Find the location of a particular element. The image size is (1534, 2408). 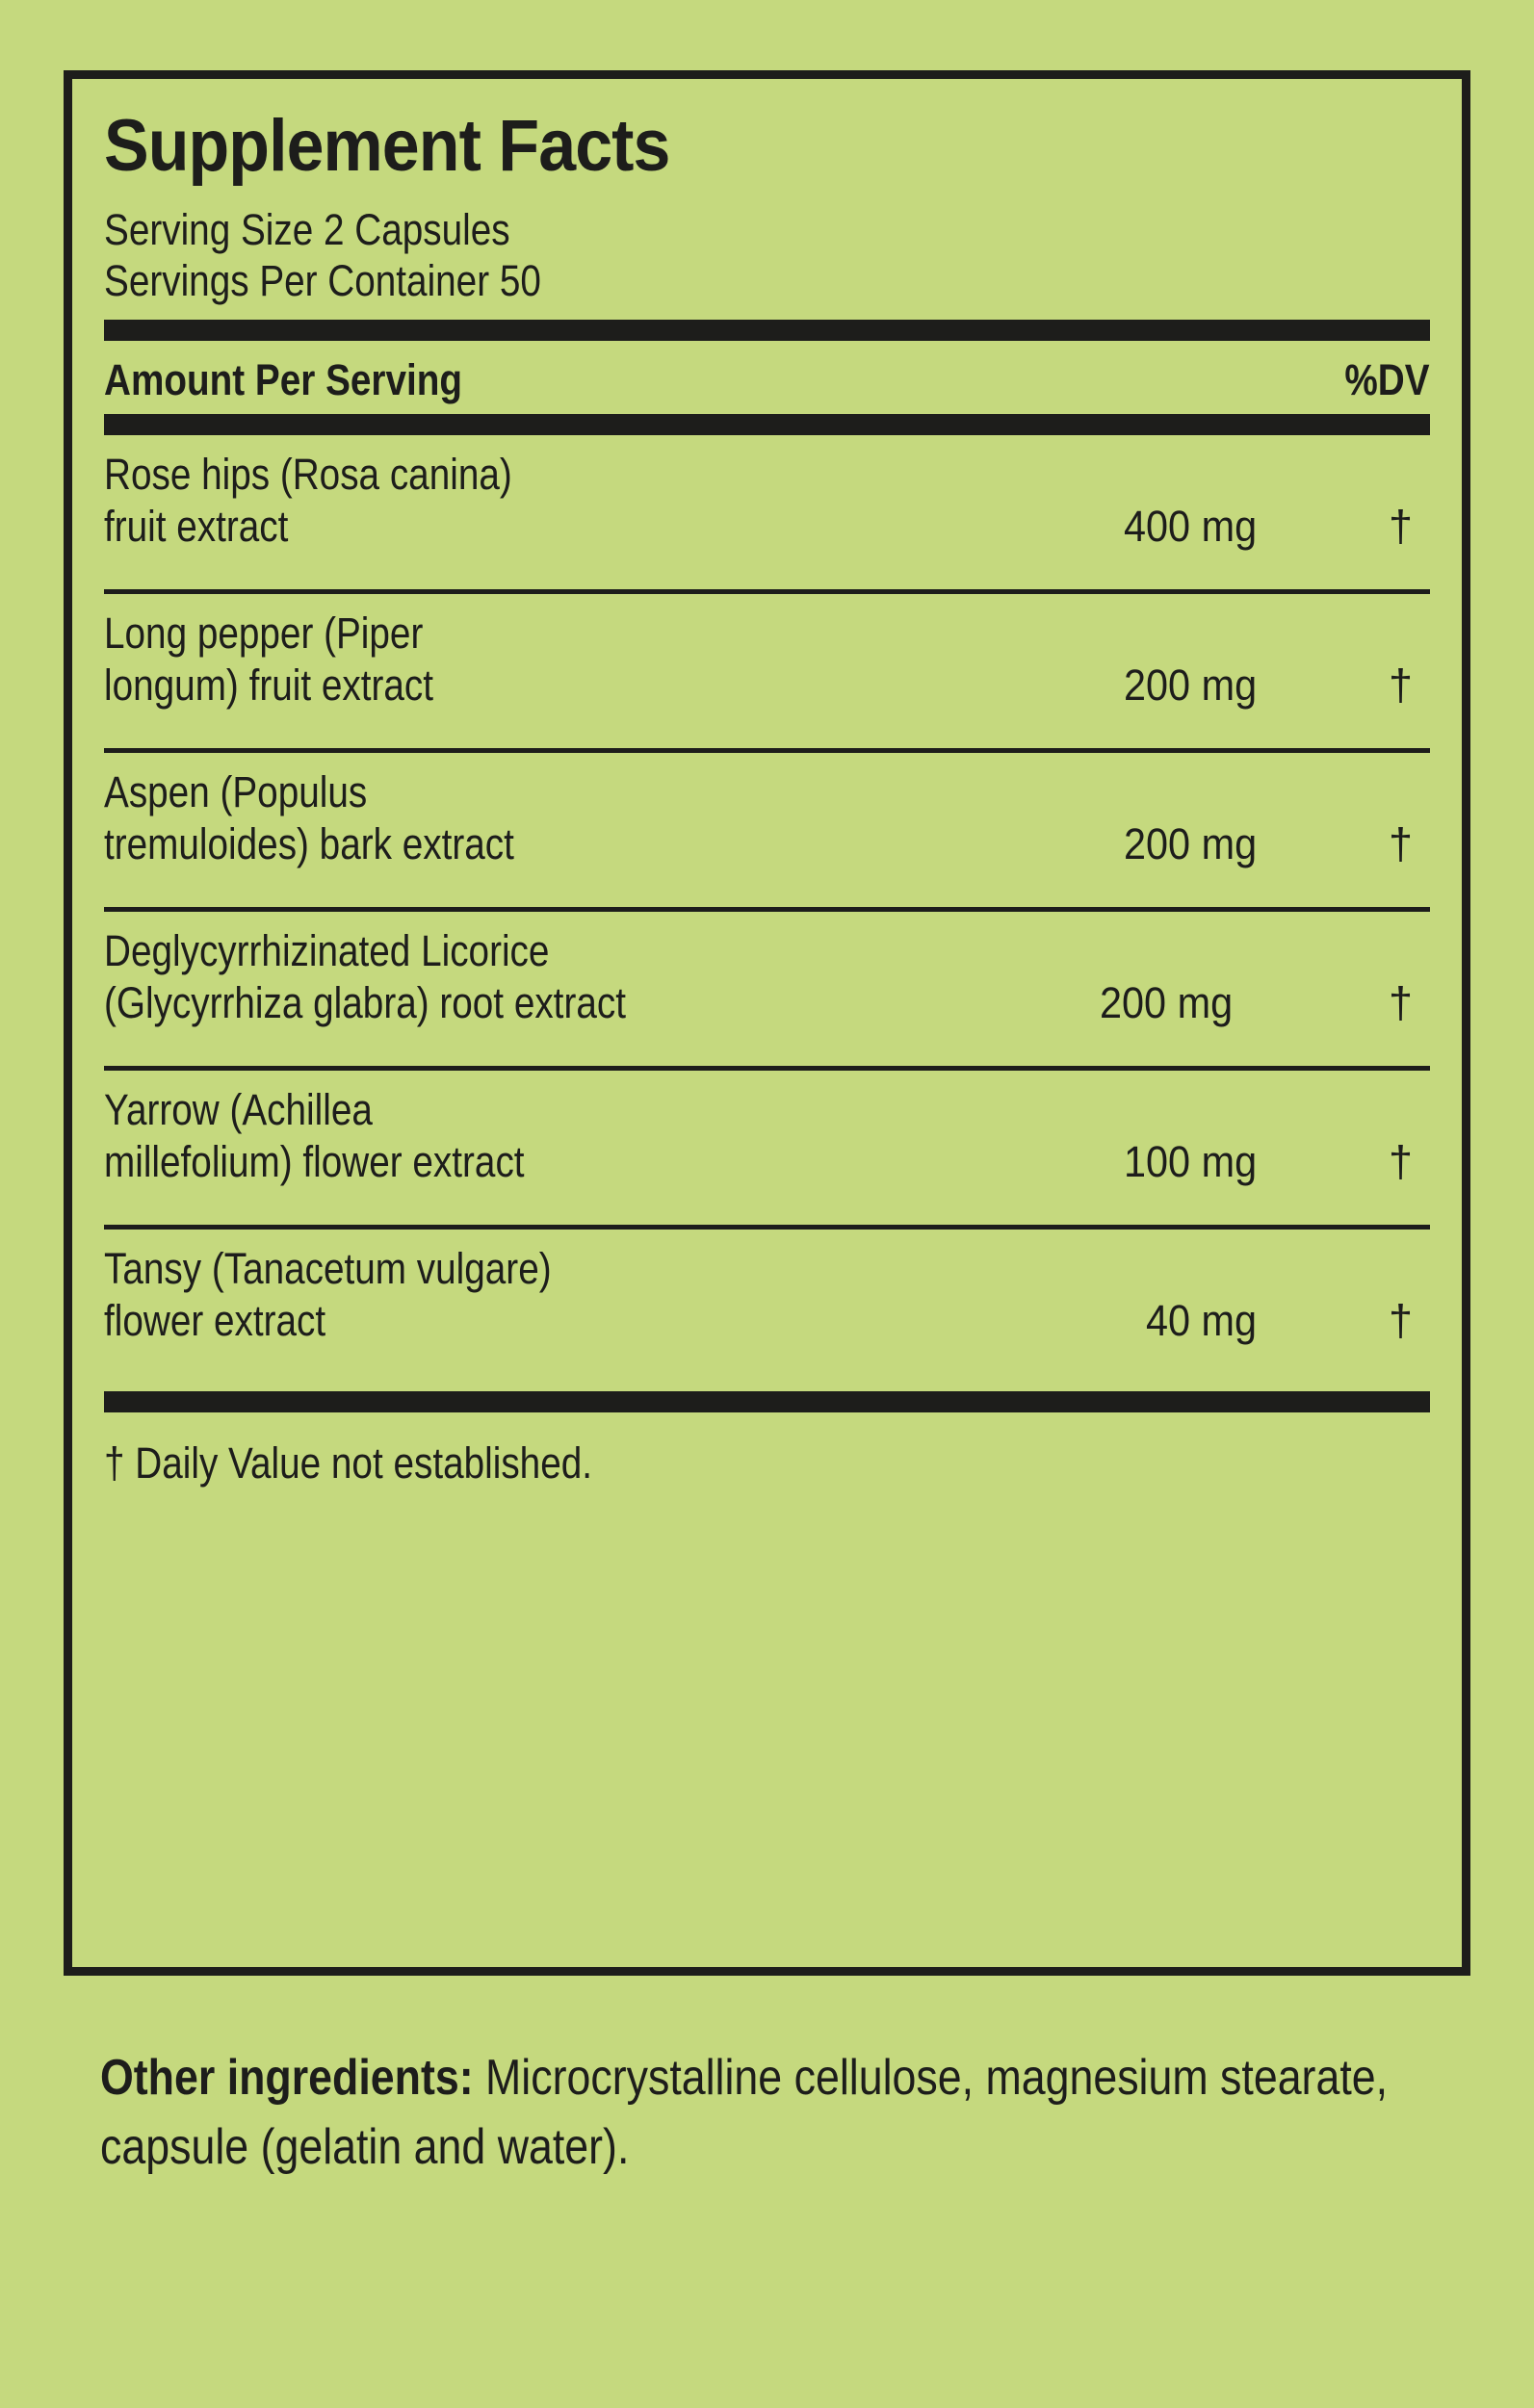

ingredient-amount: 100 mg is located at coordinates (1190, 1161).